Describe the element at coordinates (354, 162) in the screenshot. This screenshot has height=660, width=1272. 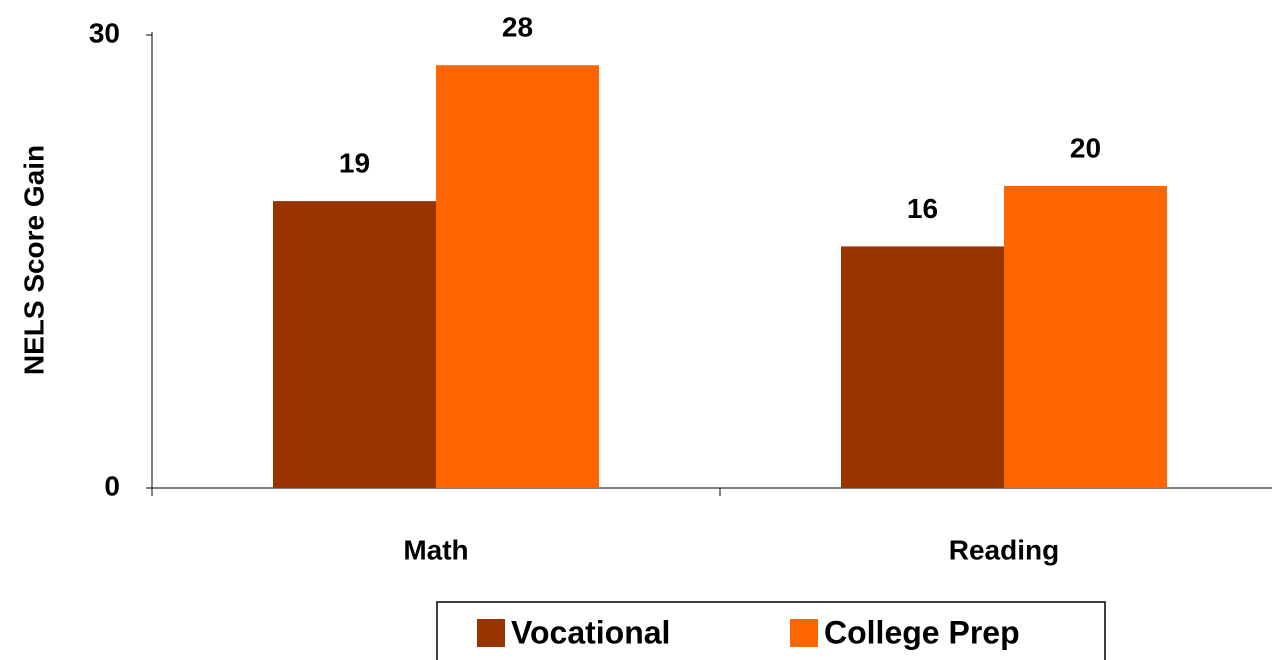
I see `value-label: 19` at that location.